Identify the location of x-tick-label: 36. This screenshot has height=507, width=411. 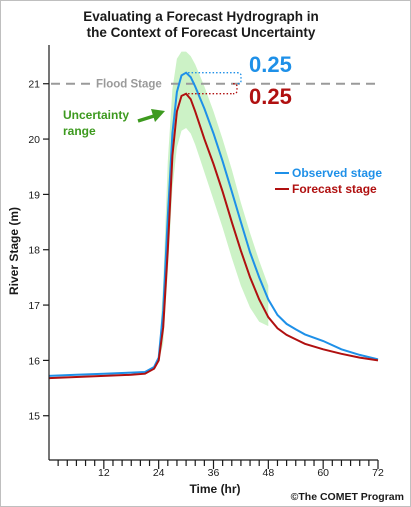
(214, 473).